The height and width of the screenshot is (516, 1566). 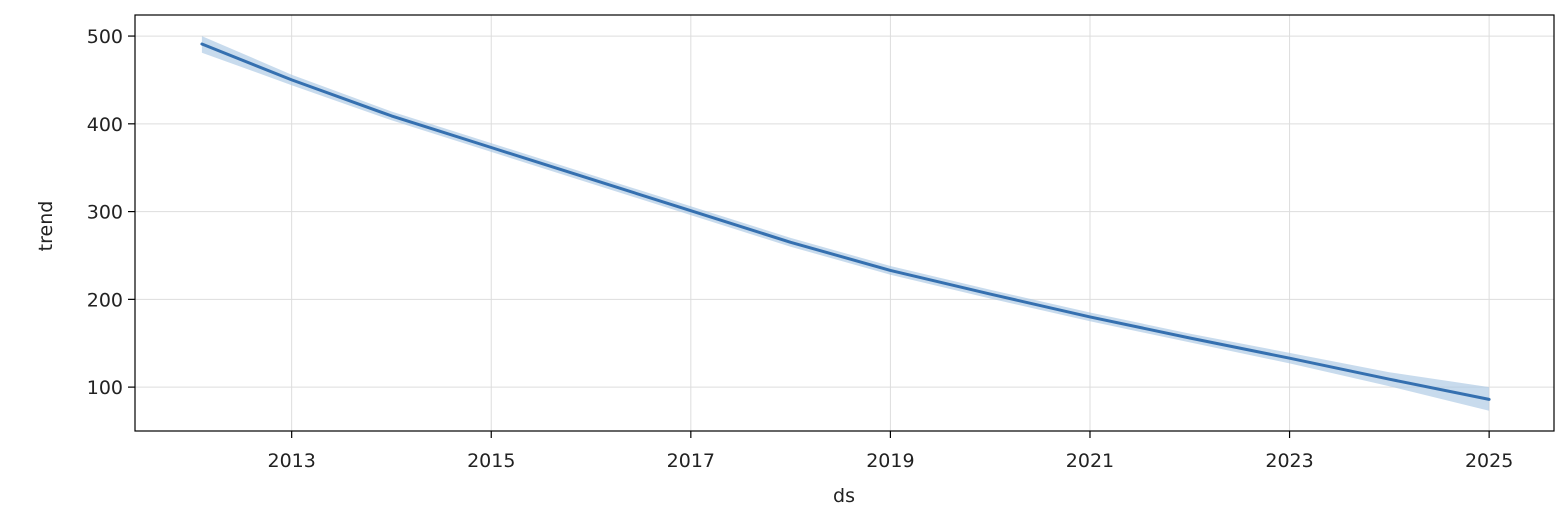 What do you see at coordinates (105, 125) in the screenshot?
I see `y-tick-label: 400` at bounding box center [105, 125].